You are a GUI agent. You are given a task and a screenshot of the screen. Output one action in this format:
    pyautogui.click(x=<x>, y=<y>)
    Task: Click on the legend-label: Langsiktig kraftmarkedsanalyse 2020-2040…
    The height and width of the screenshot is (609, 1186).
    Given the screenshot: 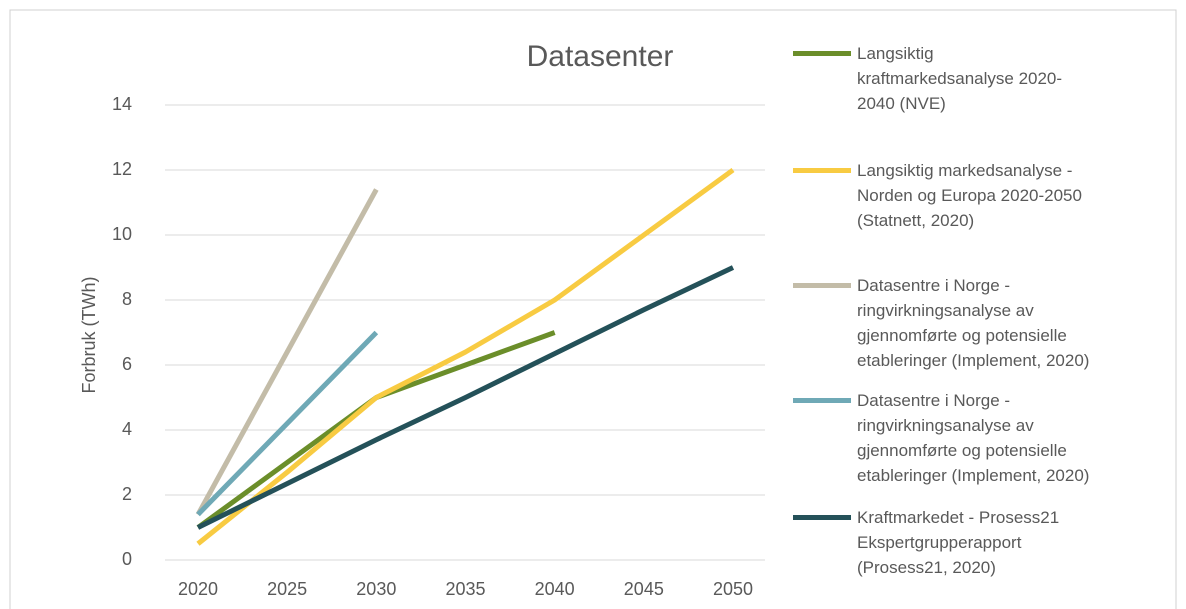 What is the action you would take?
    pyautogui.click(x=960, y=78)
    